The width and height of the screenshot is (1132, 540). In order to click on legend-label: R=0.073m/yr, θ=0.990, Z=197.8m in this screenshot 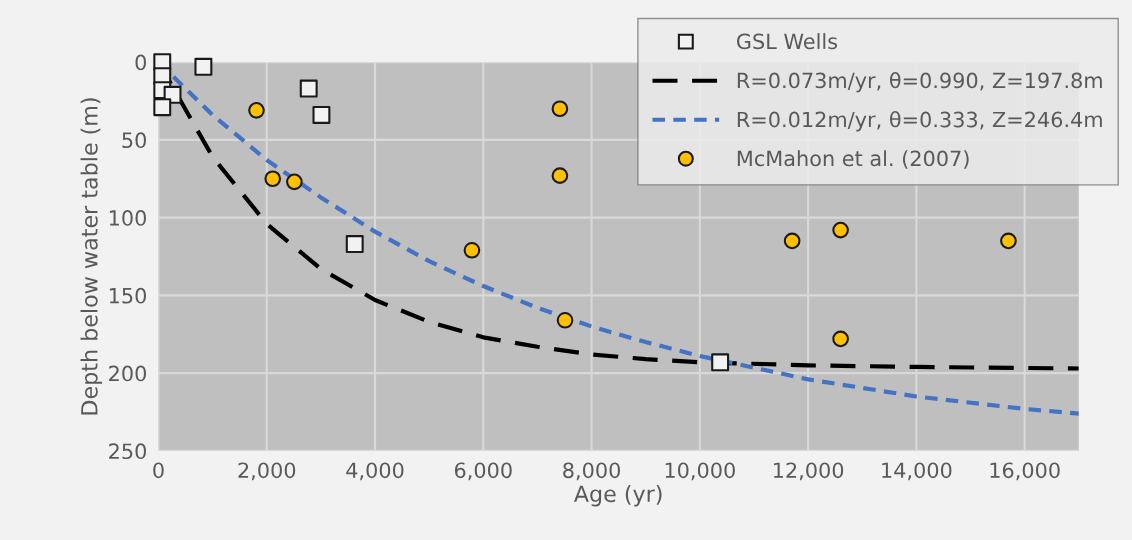, I will do `click(919, 82)`.